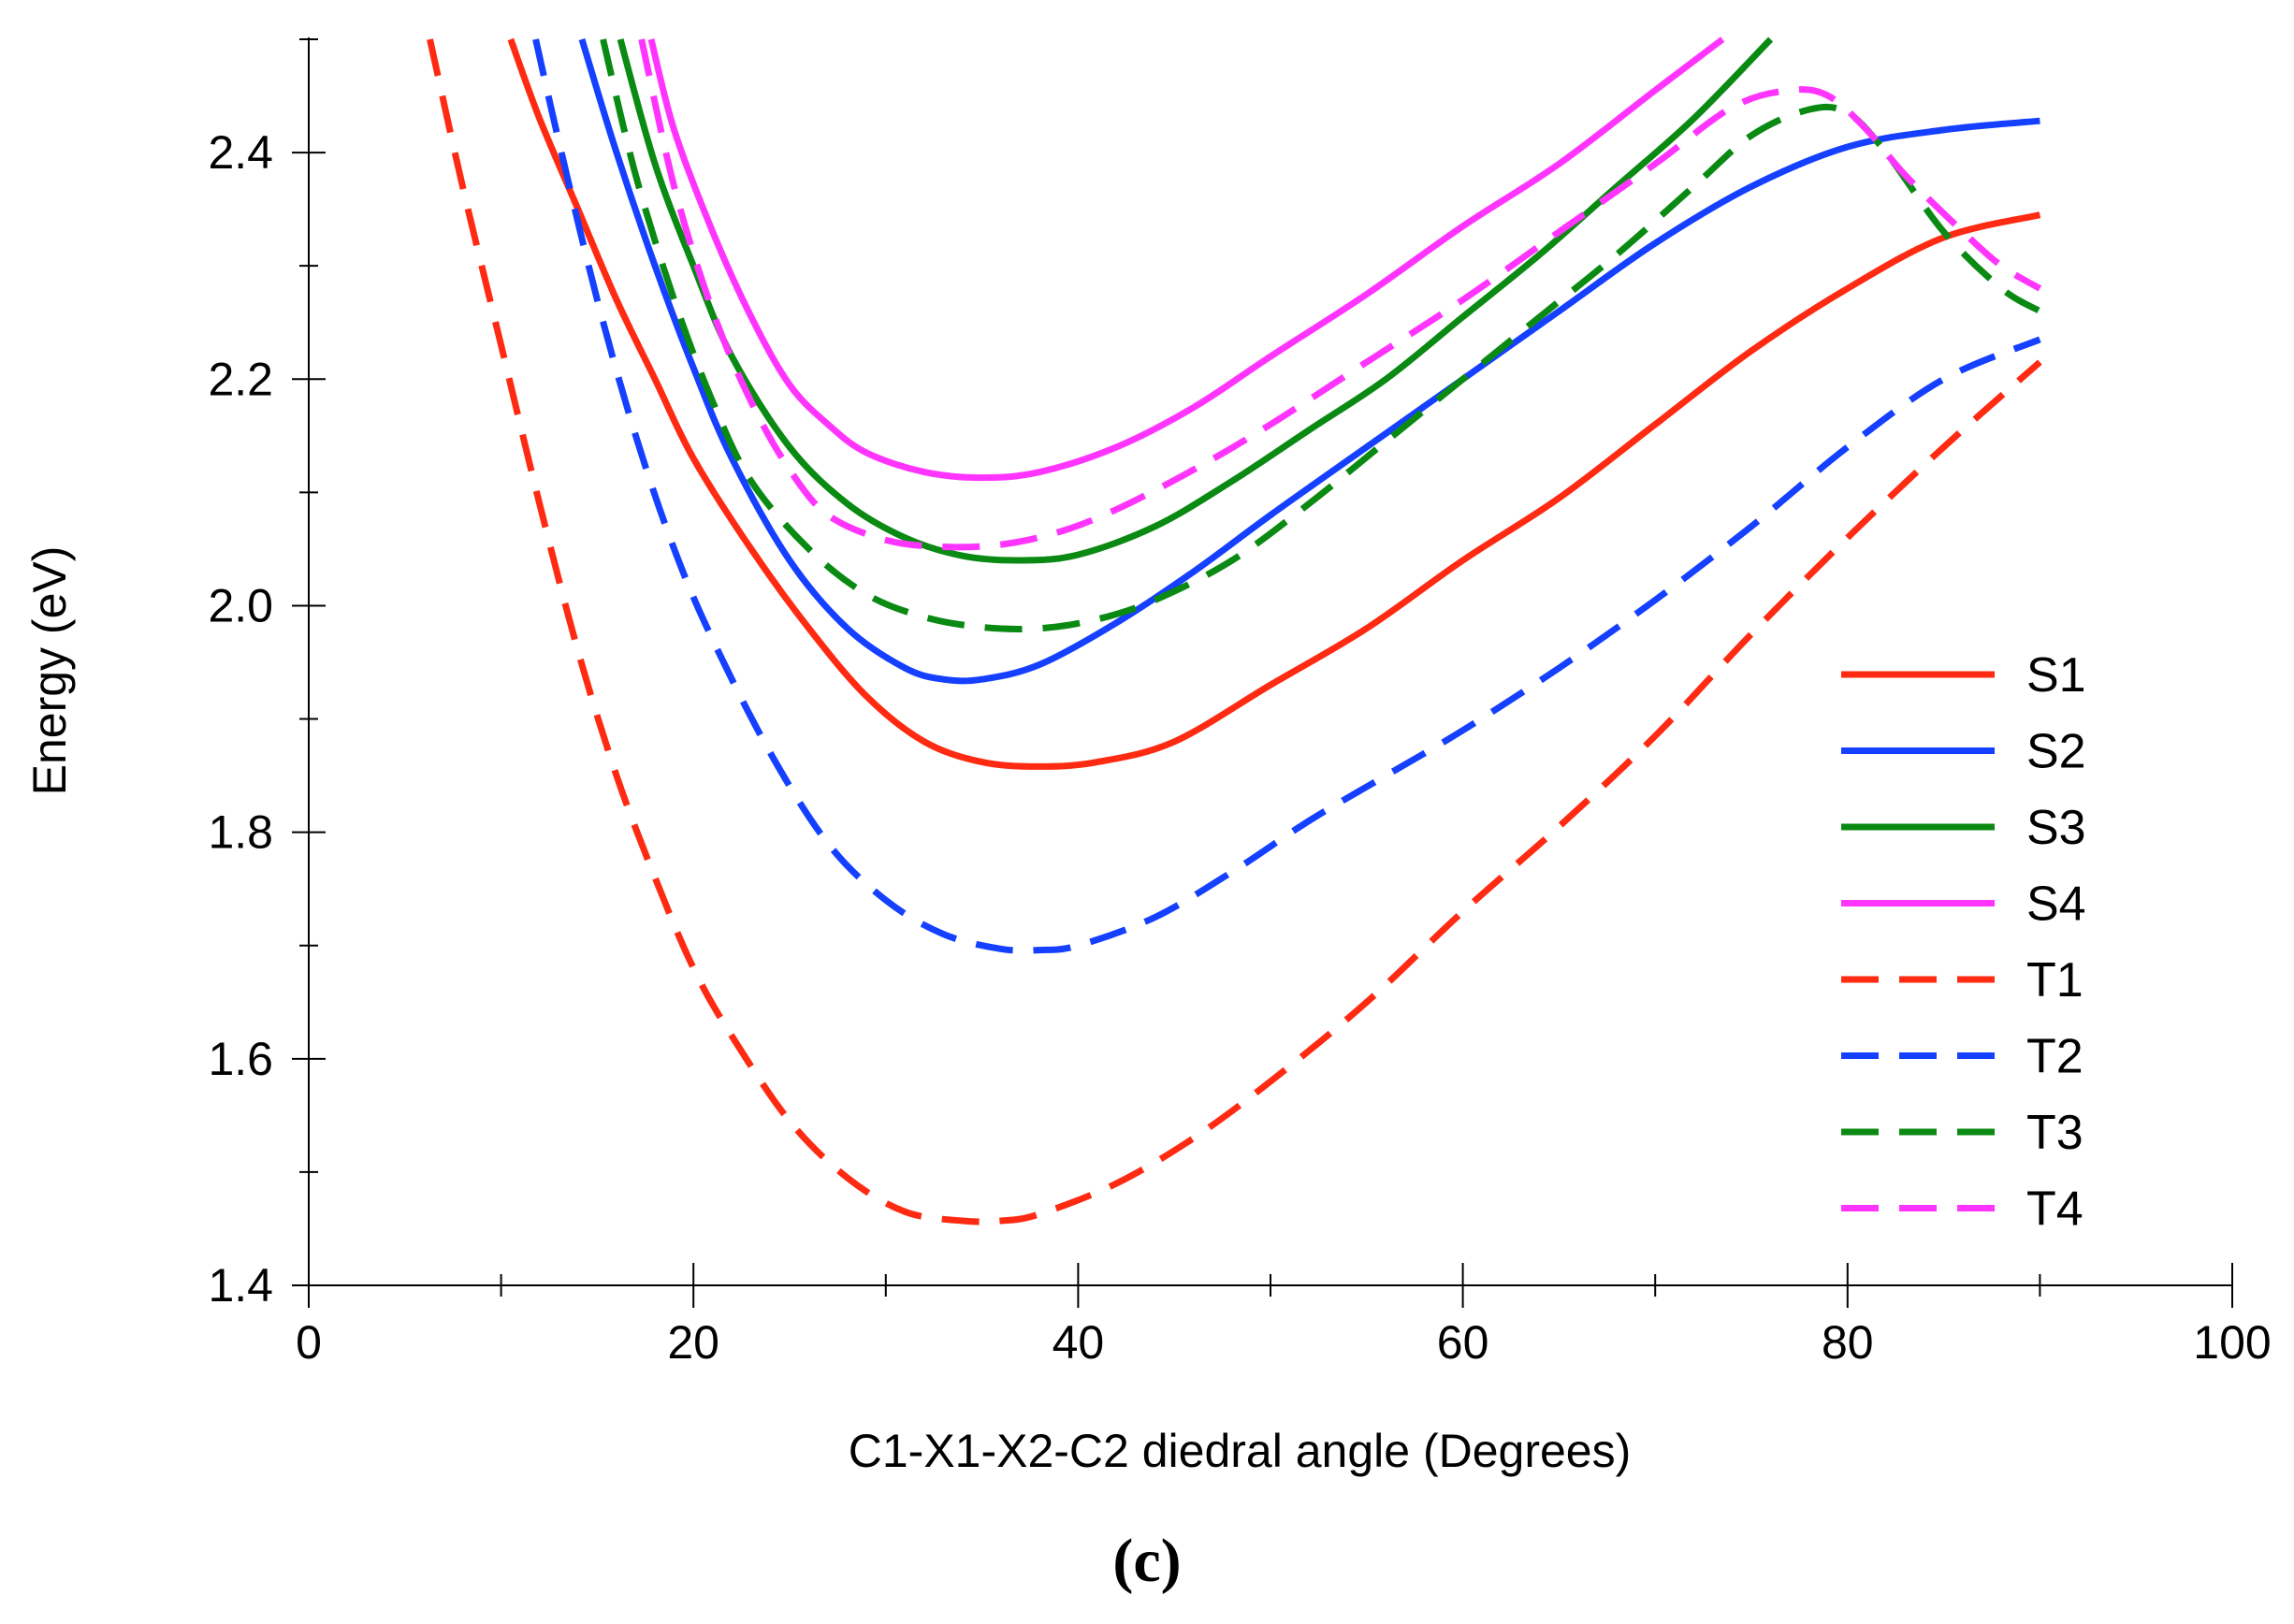 This screenshot has width=2294, height=1624. I want to click on x-tick-label: 40, so click(1079, 1342).